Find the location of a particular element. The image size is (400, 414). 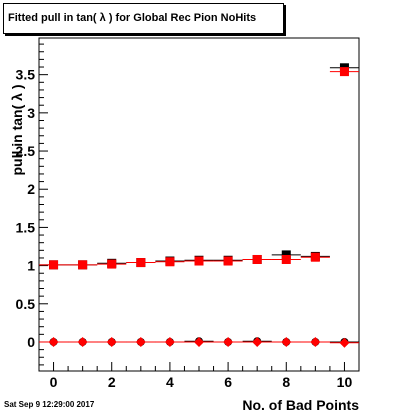

y-tick-label: 0.5 is located at coordinates (26, 304).